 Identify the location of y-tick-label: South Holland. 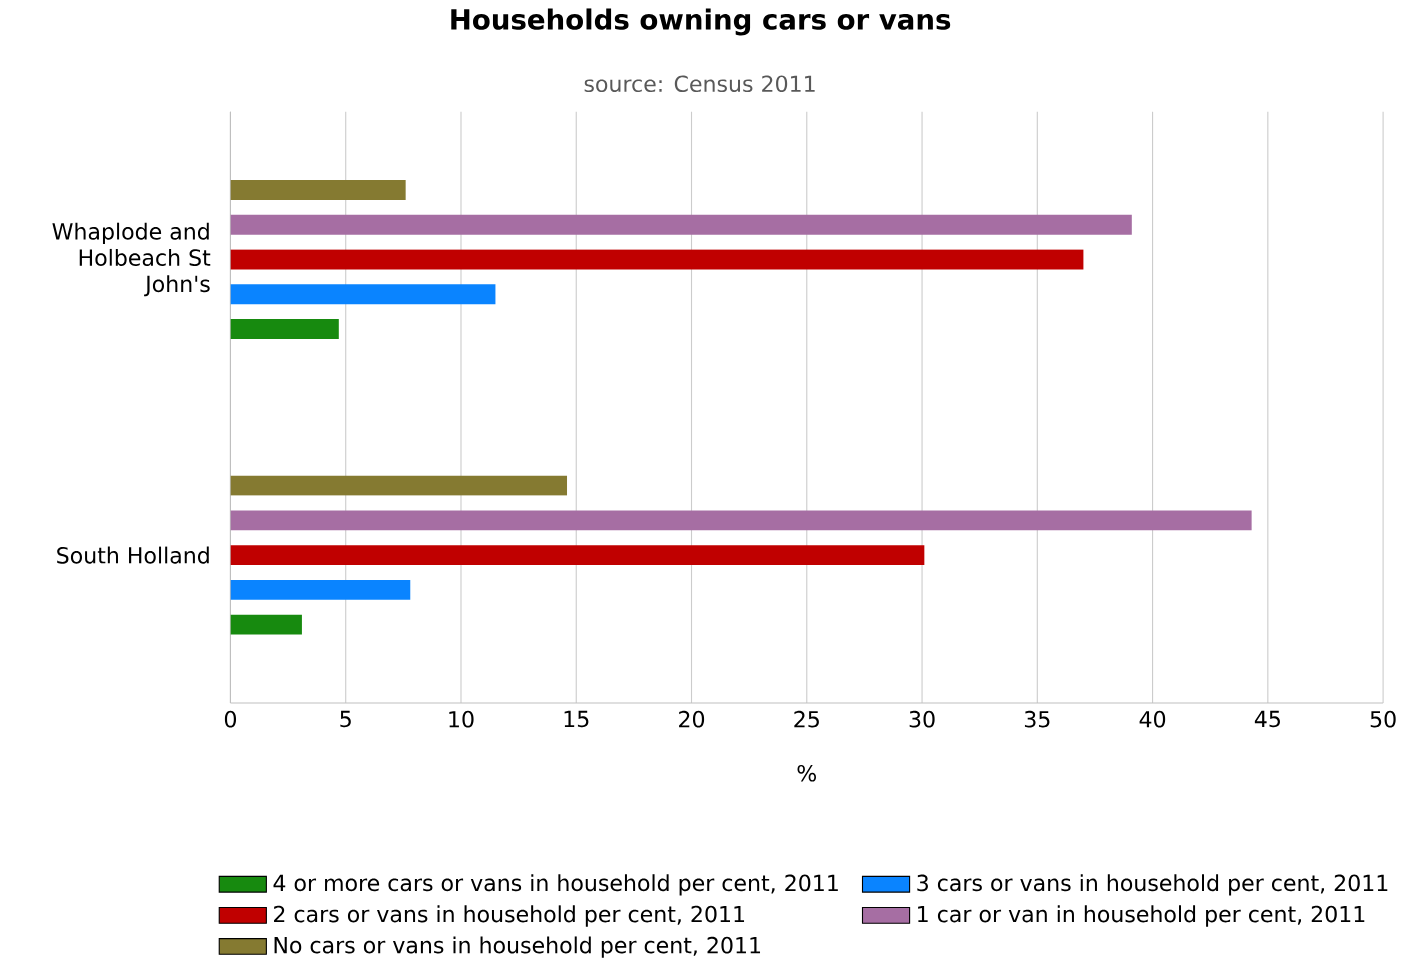
(133, 555).